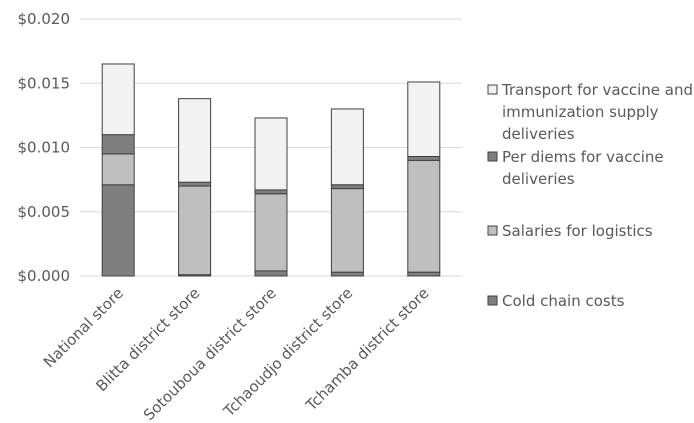 The width and height of the screenshot is (694, 423). Describe the element at coordinates (44, 212) in the screenshot. I see `y-tick-label: $0.005` at that location.